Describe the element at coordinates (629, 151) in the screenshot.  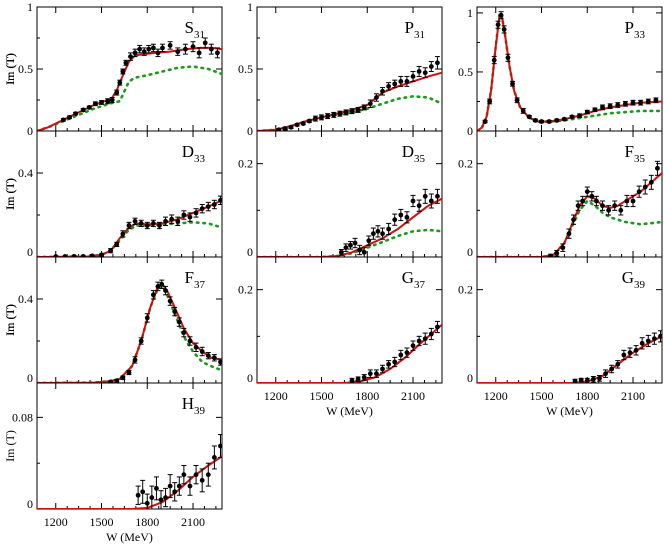
I see `partial-wave-label: F` at that location.